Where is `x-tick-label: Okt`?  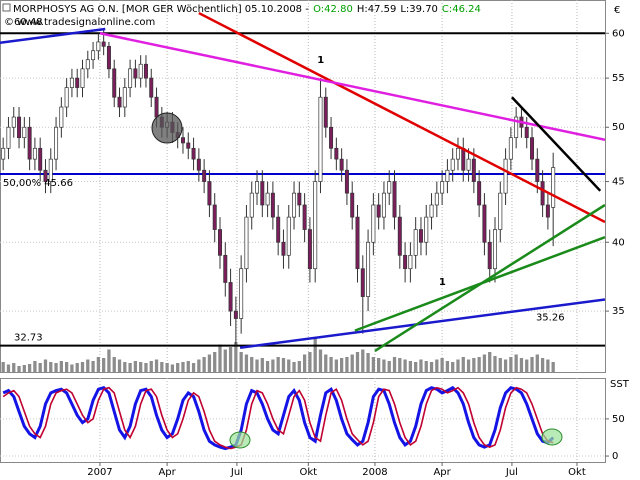
x-tick-label: Okt is located at coordinates (309, 472).